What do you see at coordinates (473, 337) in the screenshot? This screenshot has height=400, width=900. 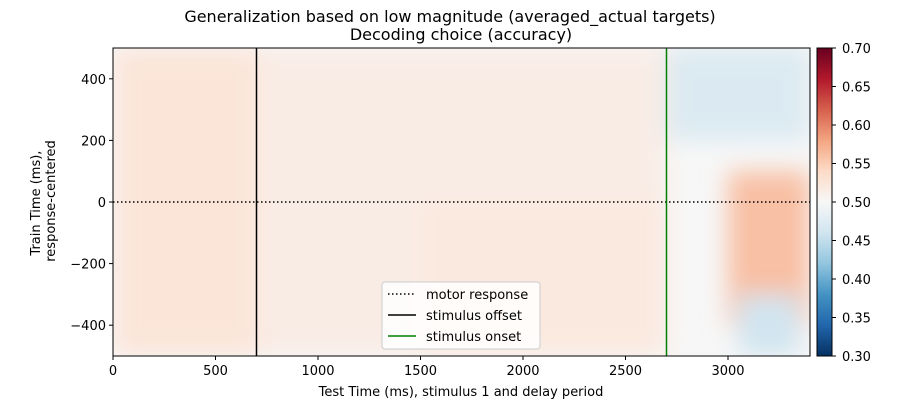 I see `legend-label-stimulus-onset: stimulus onset` at bounding box center [473, 337].